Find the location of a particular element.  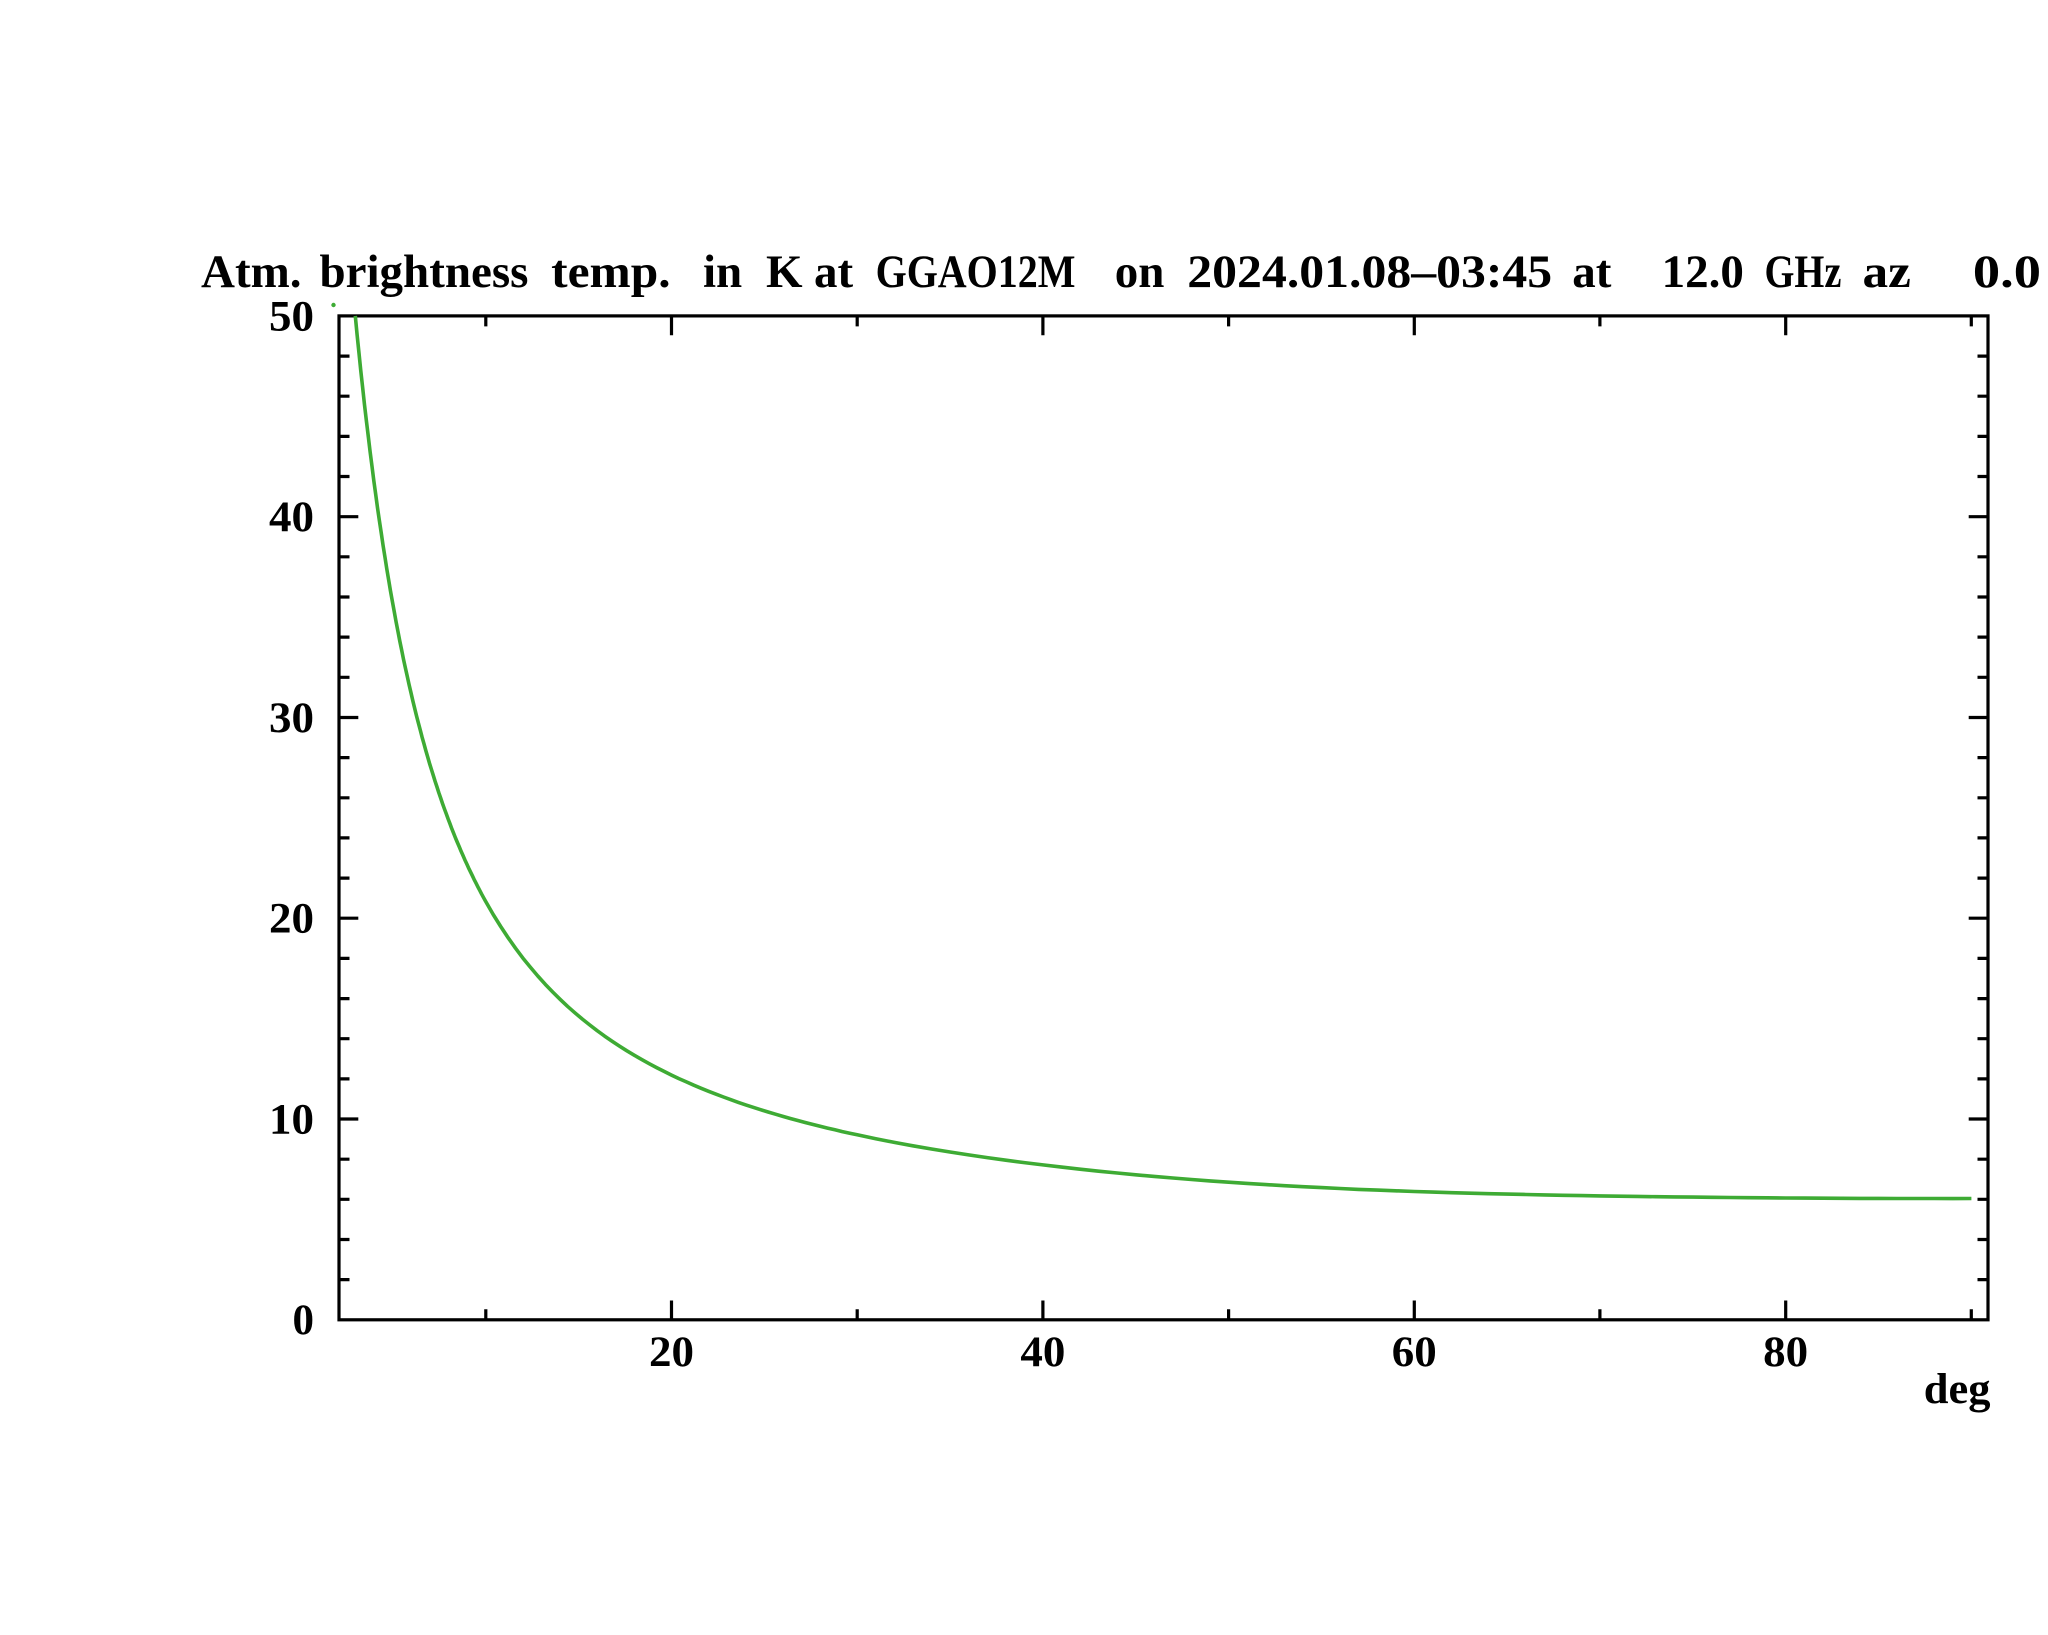

svg-text: GHz is located at coordinates (1803, 272).